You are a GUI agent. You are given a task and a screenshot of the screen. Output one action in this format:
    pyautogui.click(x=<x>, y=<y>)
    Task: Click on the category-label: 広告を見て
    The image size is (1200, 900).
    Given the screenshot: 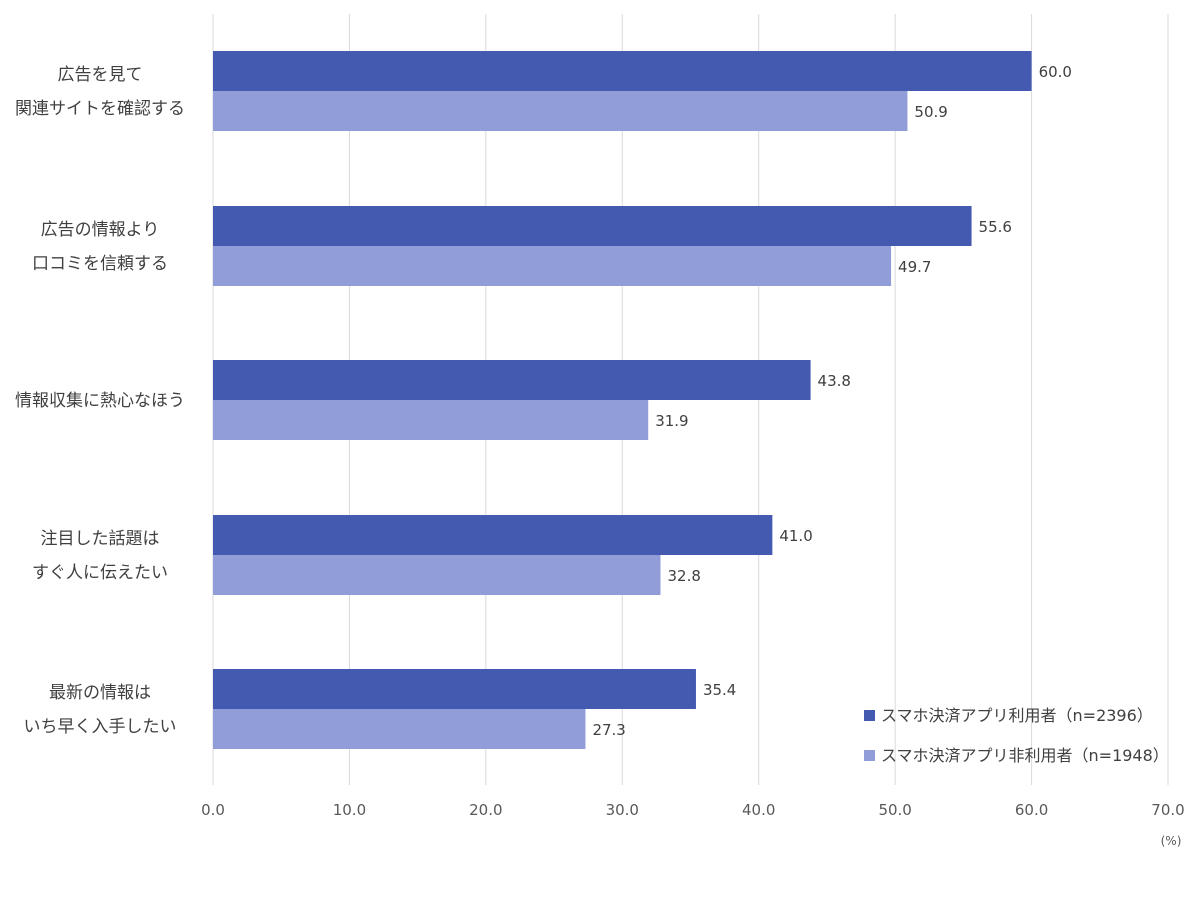 What is the action you would take?
    pyautogui.click(x=100, y=75)
    